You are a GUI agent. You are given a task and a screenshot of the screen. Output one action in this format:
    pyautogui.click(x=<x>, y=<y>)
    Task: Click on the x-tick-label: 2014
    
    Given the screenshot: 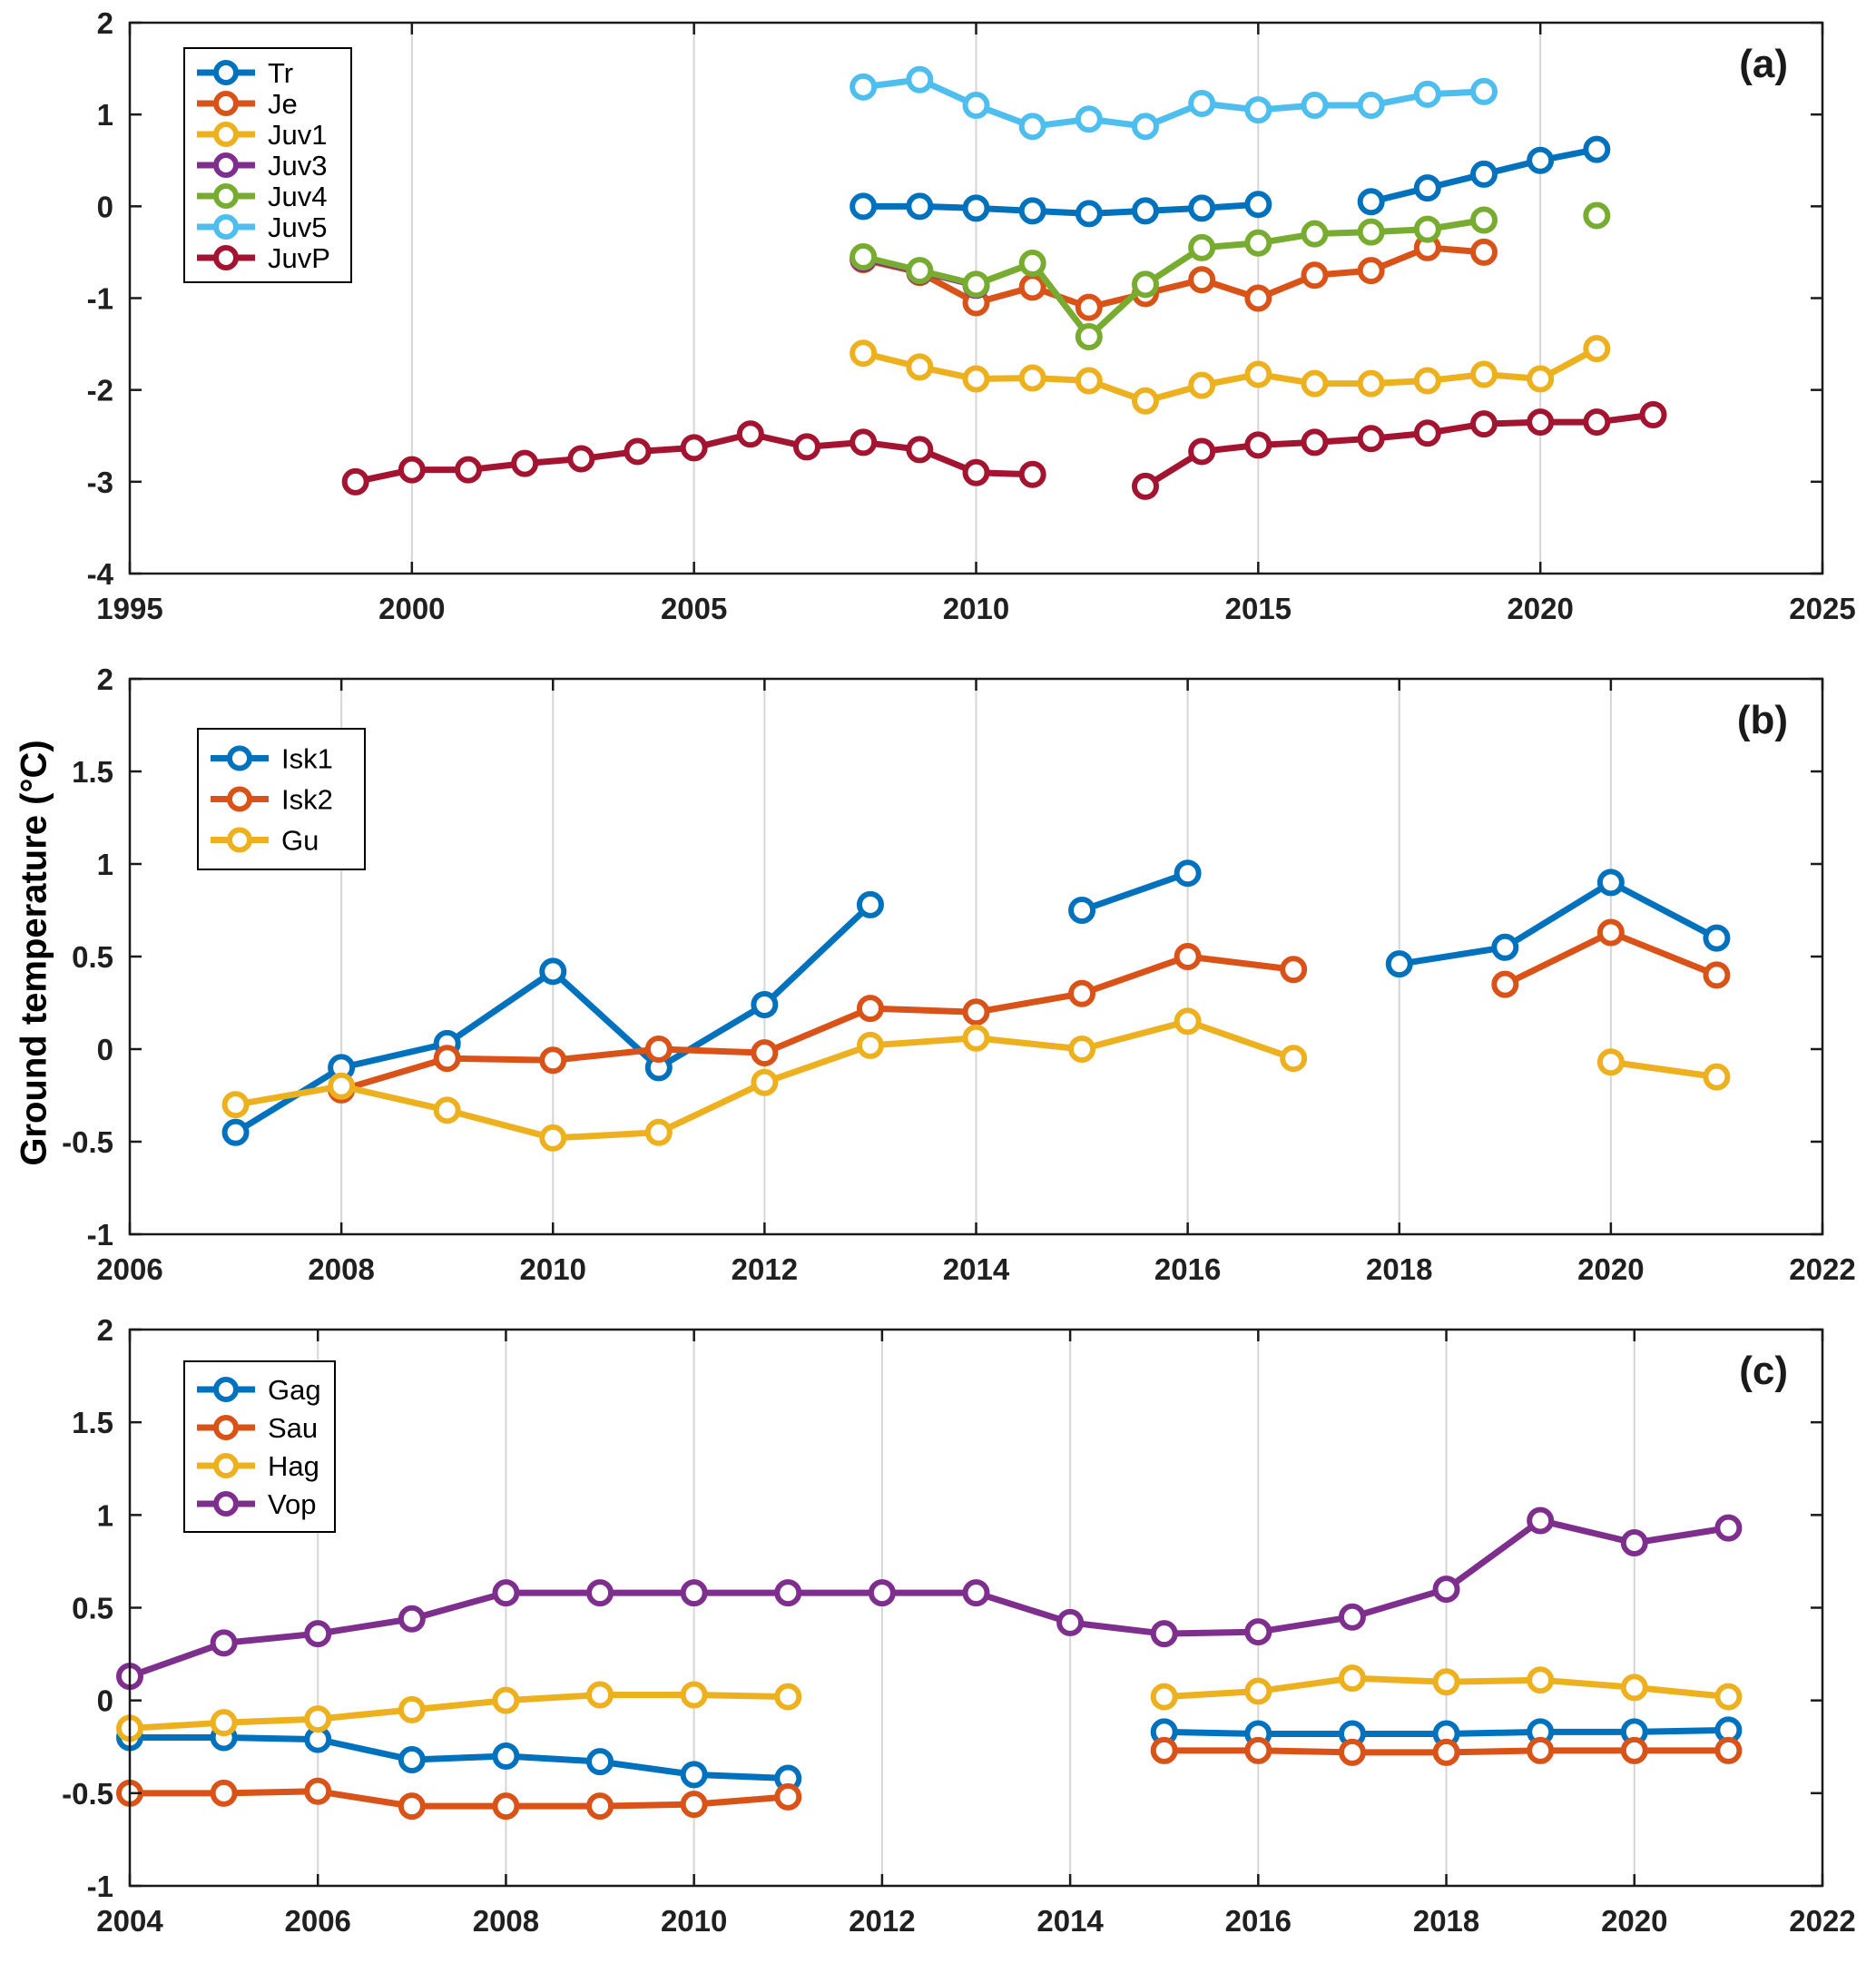 What is the action you would take?
    pyautogui.click(x=1070, y=1921)
    